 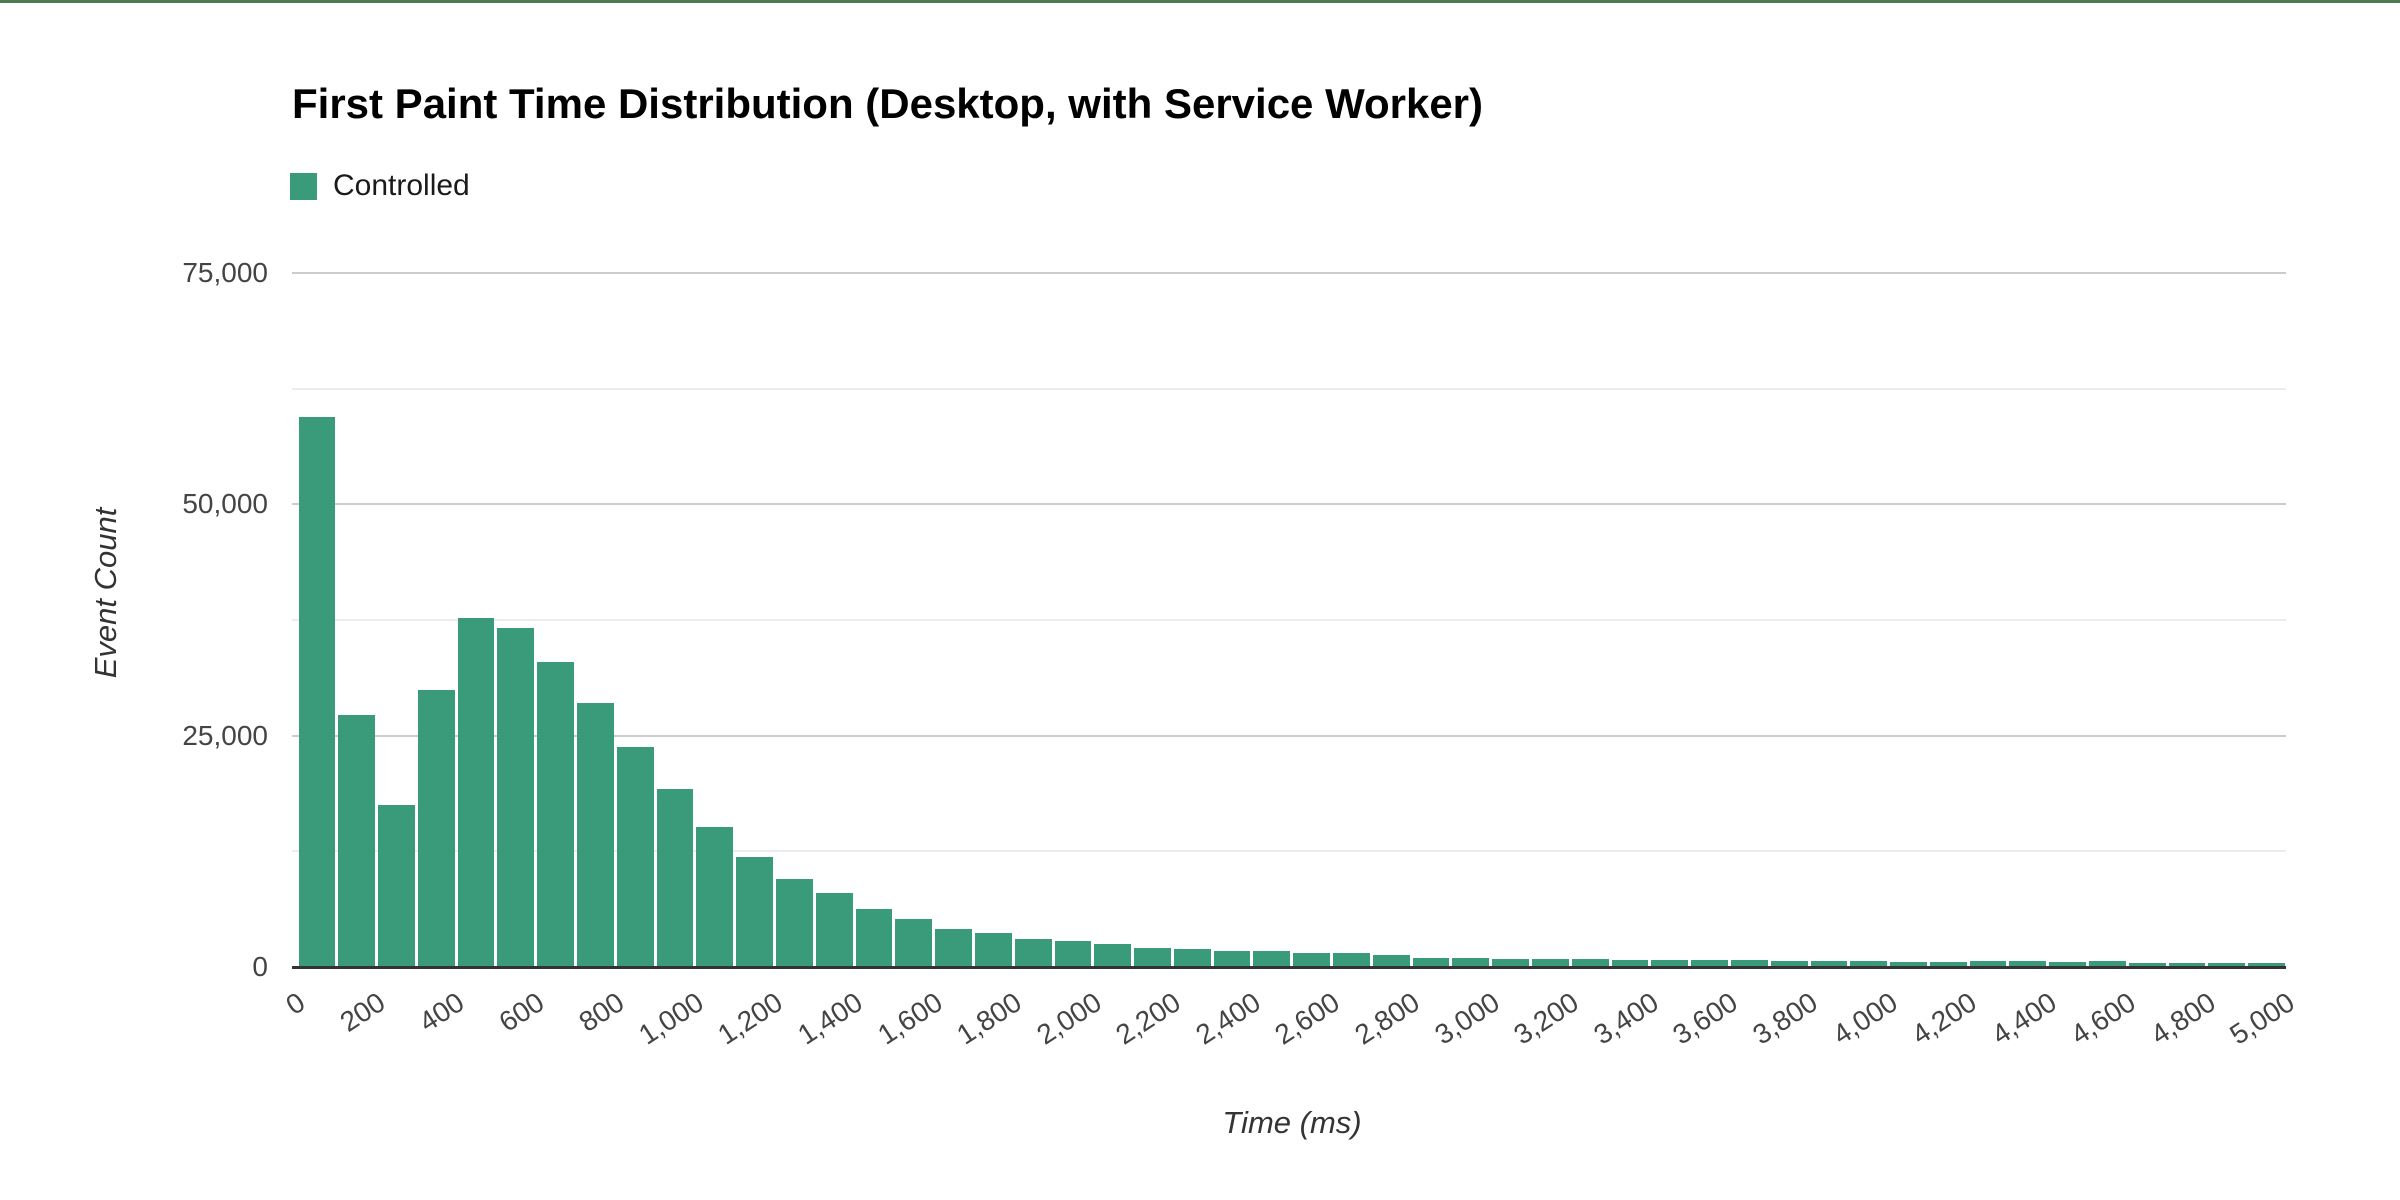 What do you see at coordinates (1626, 1018) in the screenshot?
I see `x-tick-label-3,400: 3,400` at bounding box center [1626, 1018].